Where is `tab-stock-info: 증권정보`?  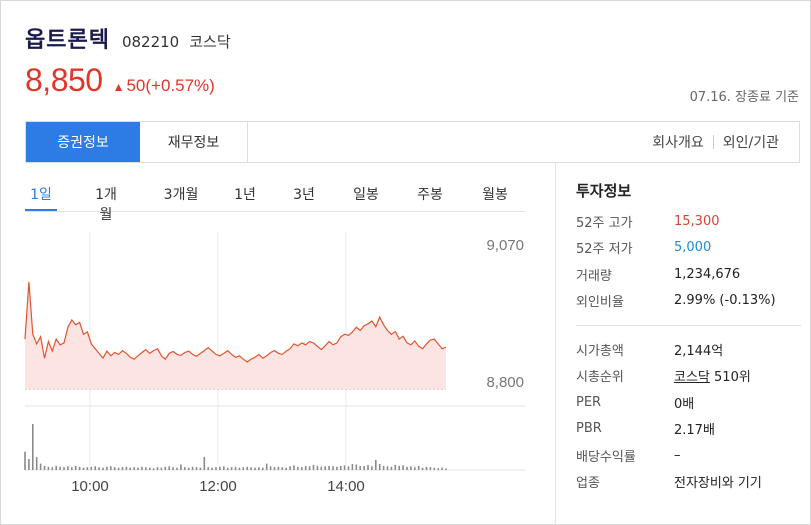 tab-stock-info: 증권정보 is located at coordinates (83, 142).